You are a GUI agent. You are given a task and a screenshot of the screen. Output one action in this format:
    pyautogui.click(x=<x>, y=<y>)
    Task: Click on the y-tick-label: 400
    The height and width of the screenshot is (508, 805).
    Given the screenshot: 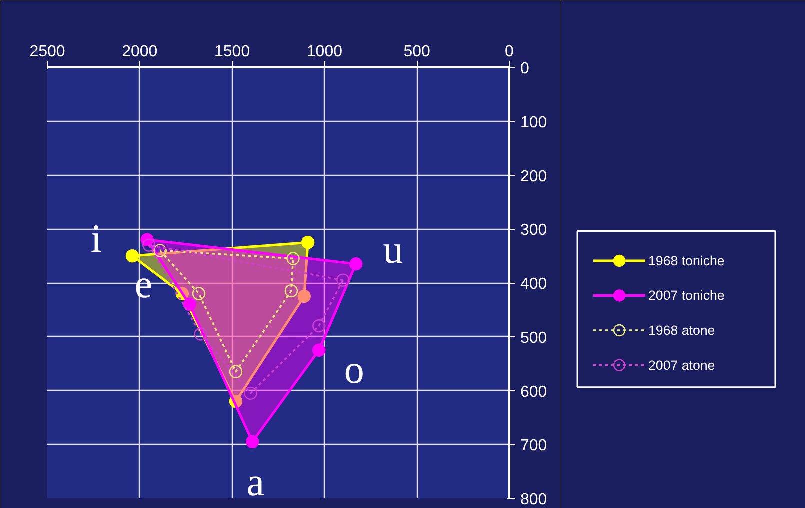 What is the action you would take?
    pyautogui.click(x=534, y=284)
    